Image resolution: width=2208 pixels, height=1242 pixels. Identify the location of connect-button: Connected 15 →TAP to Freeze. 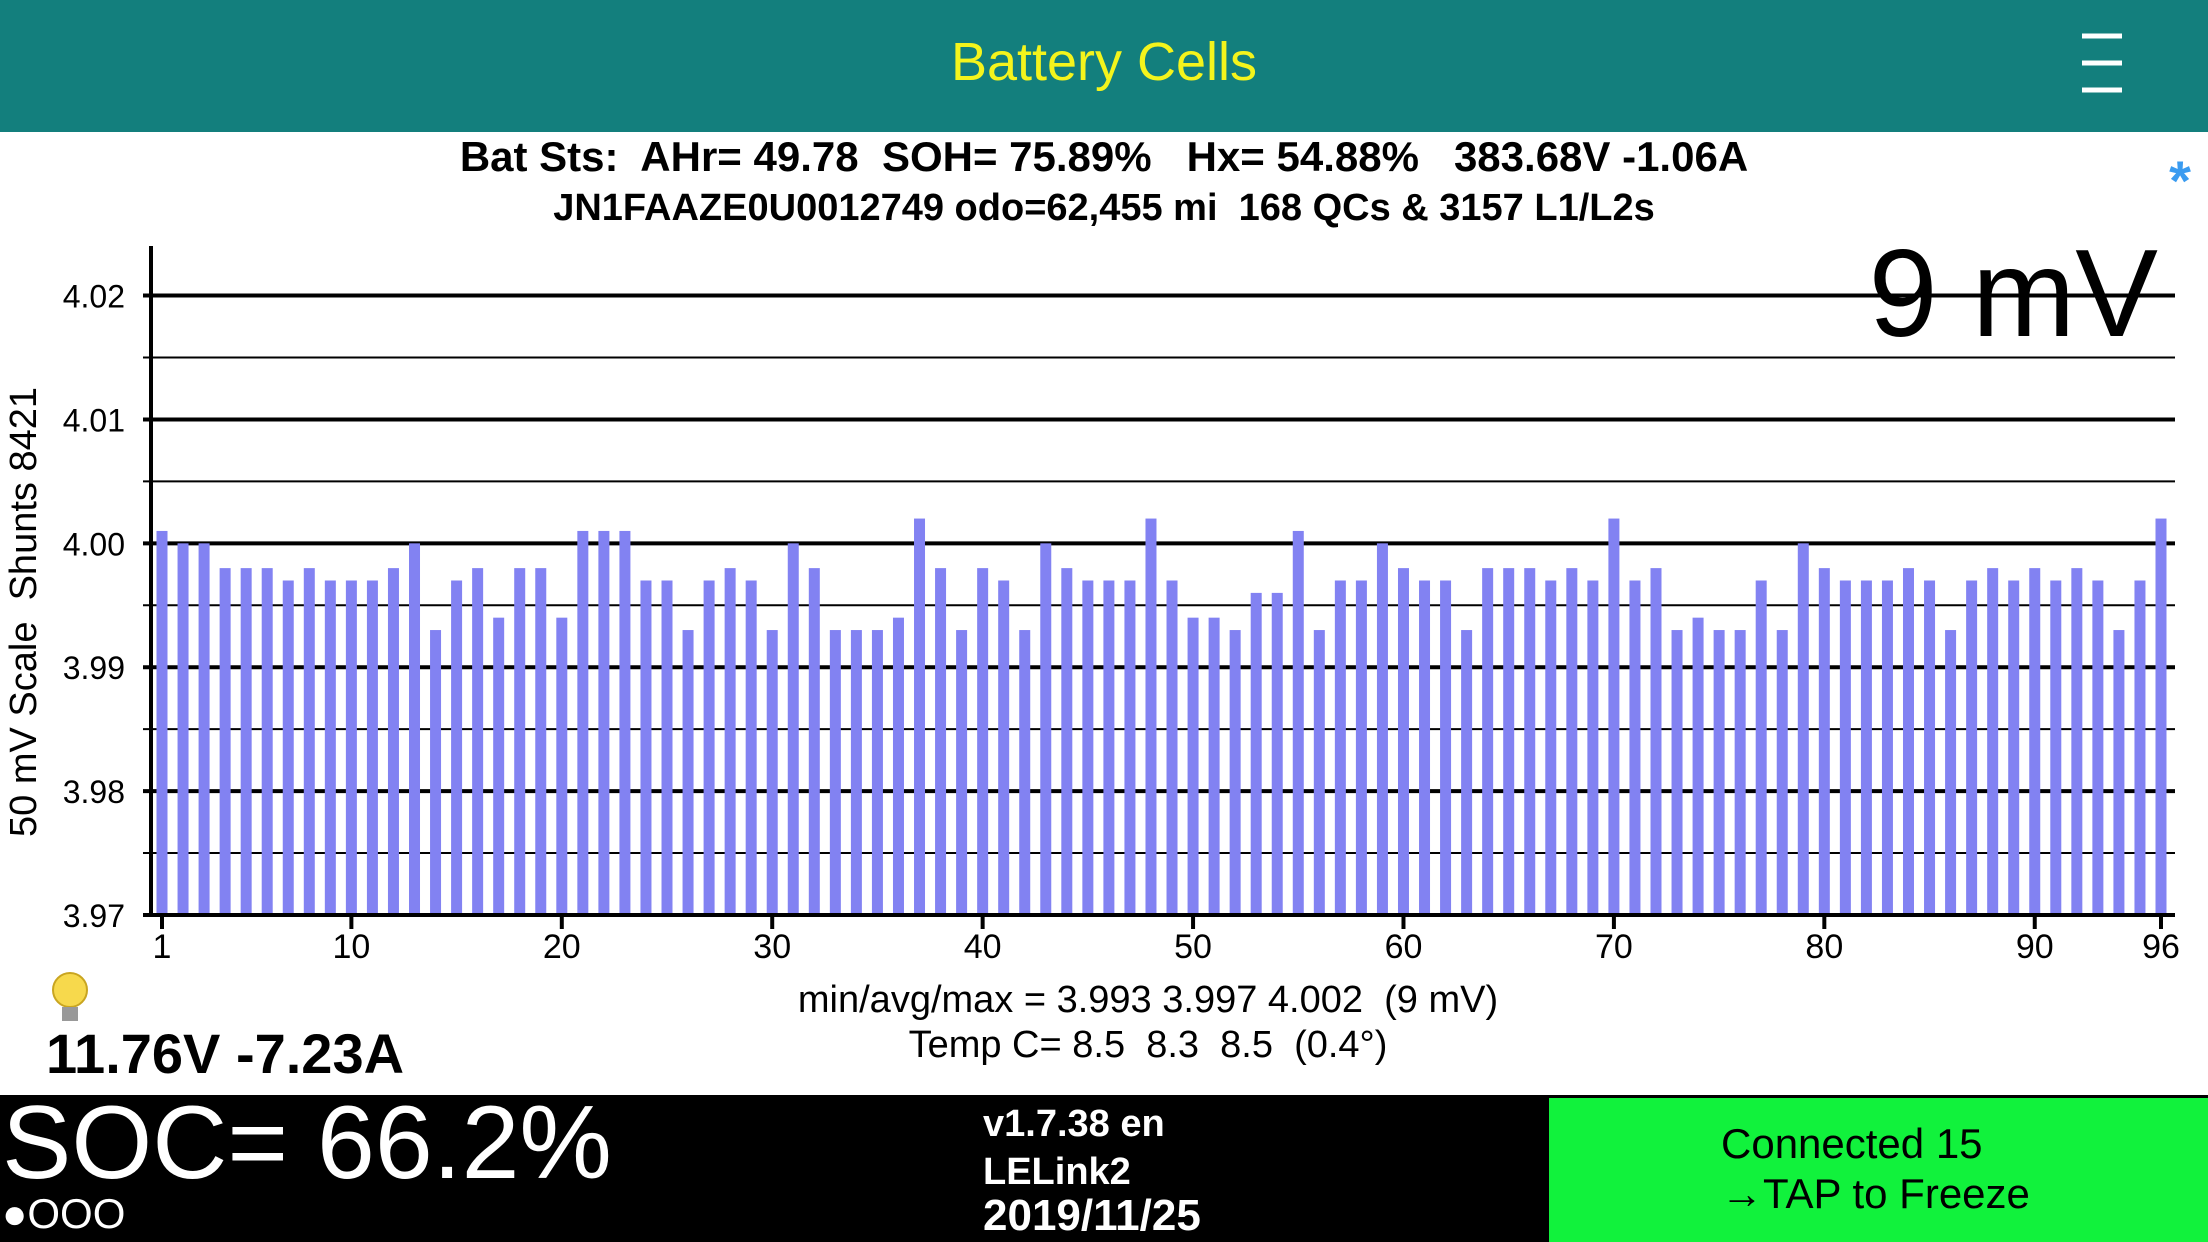
(1878, 1170).